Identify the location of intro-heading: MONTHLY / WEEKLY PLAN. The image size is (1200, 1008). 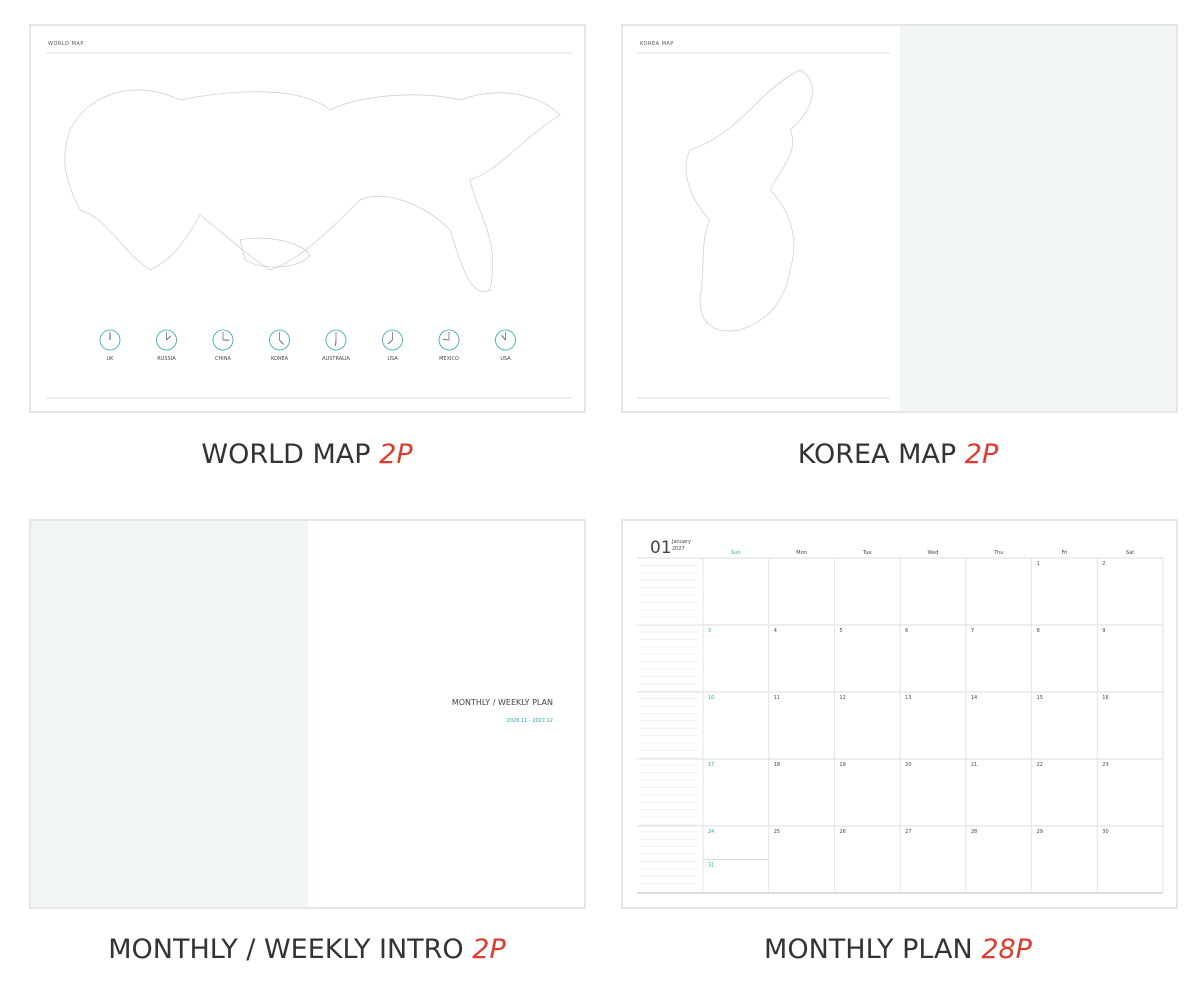
(502, 702).